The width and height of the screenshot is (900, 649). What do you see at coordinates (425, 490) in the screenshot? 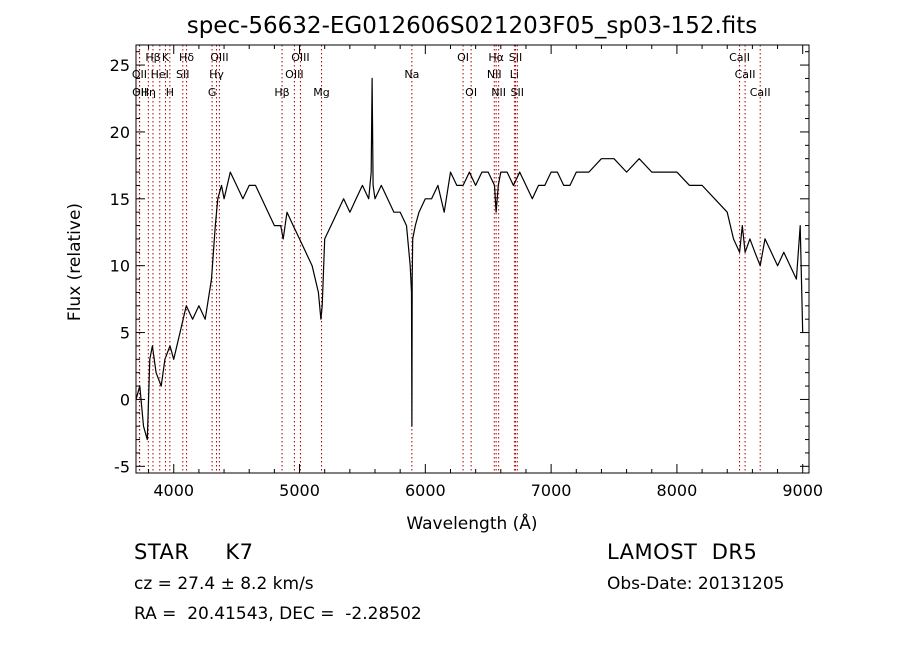
I see `x-tick-label: 6000` at bounding box center [425, 490].